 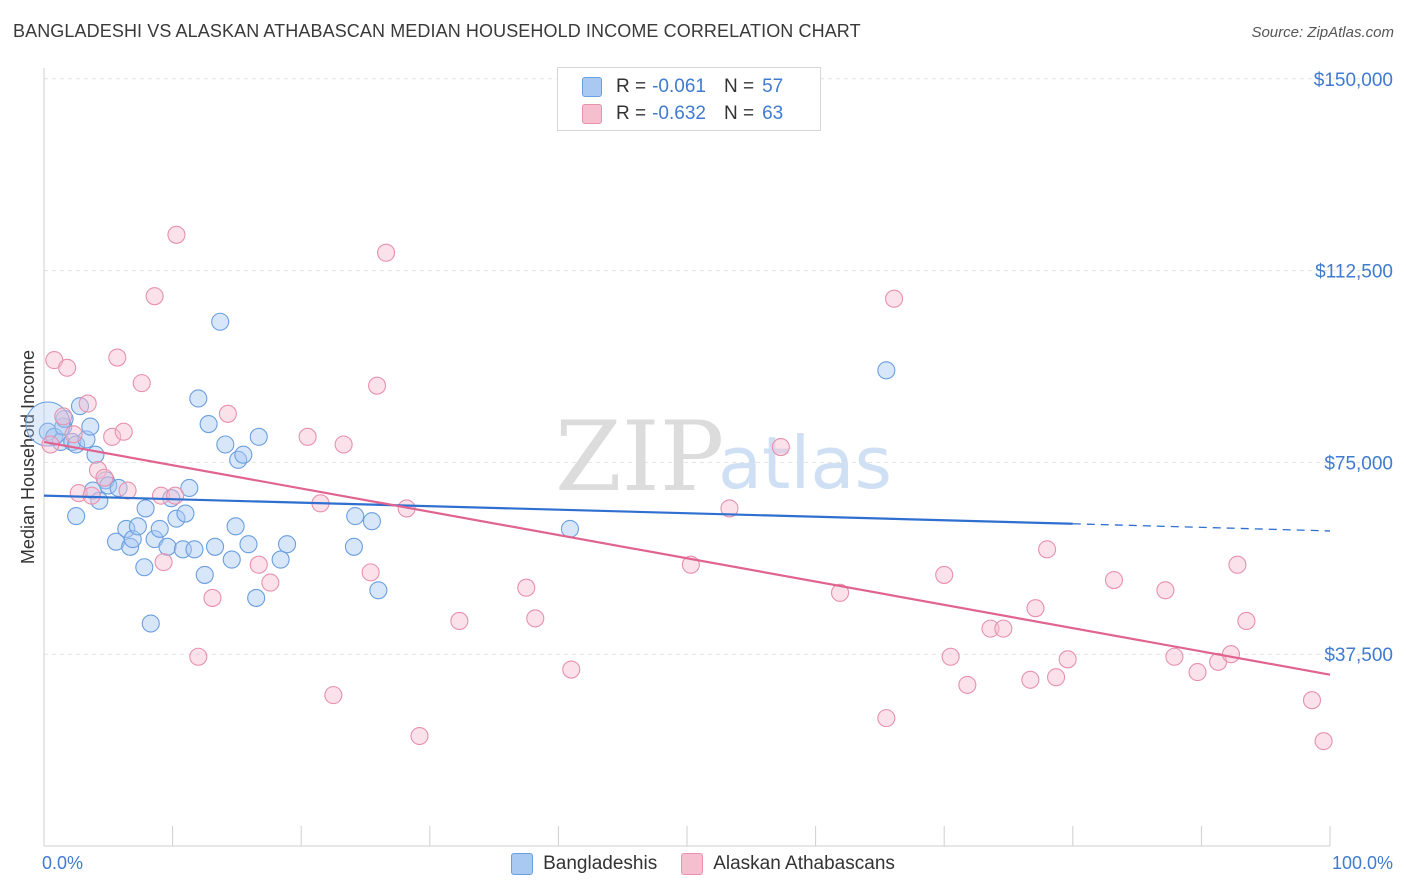 What do you see at coordinates (773, 113) in the screenshot?
I see `legend-n-value: 63` at bounding box center [773, 113].